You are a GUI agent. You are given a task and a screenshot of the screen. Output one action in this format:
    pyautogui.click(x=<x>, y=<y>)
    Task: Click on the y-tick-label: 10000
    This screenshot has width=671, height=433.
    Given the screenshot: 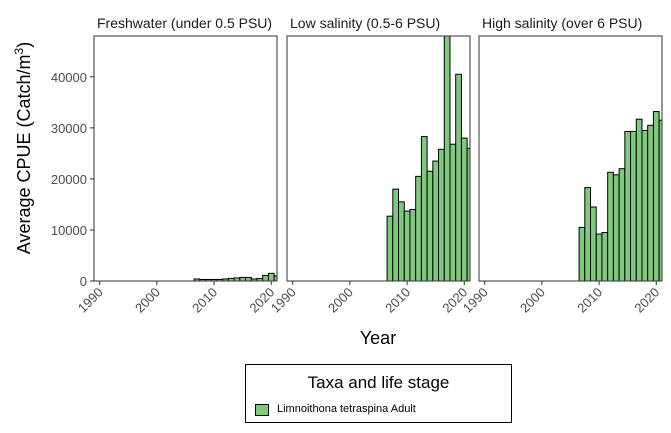 What is the action you would take?
    pyautogui.click(x=69, y=230)
    